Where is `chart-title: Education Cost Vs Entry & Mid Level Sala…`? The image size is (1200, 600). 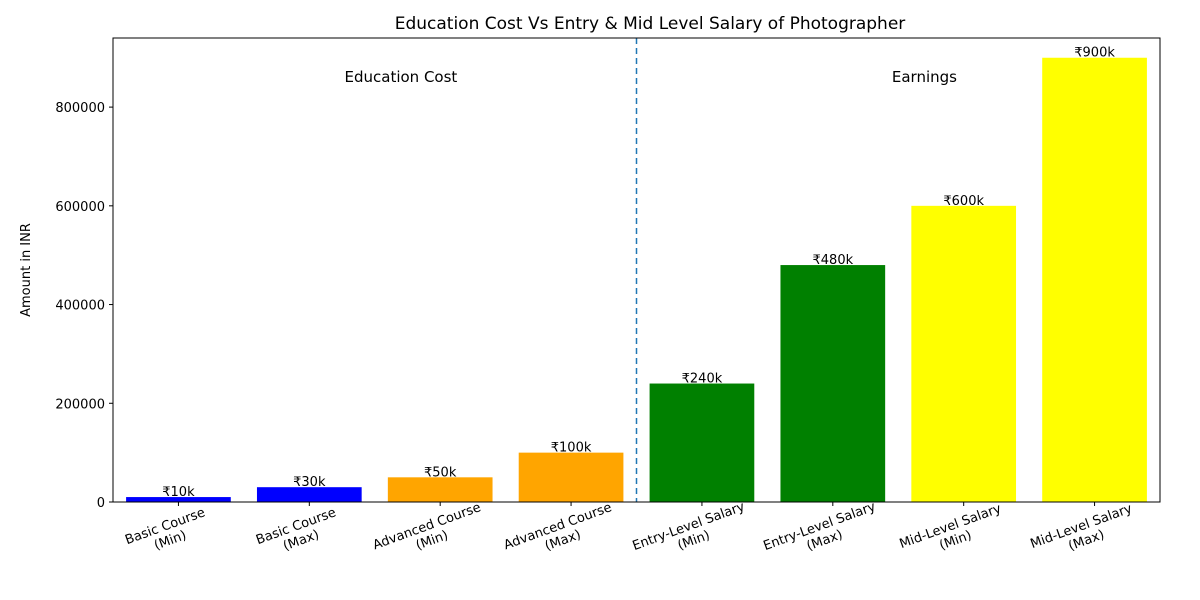
chart-title: Education Cost Vs Entry & Mid Level Sala… is located at coordinates (650, 24).